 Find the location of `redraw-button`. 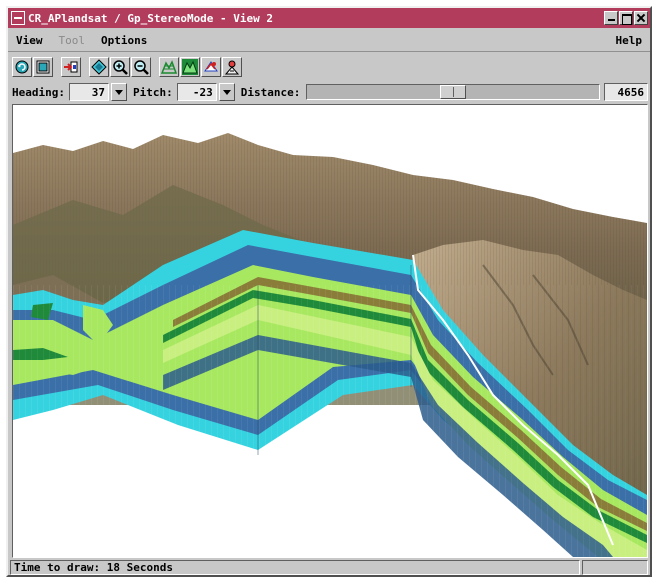

redraw-button is located at coordinates (22, 67).